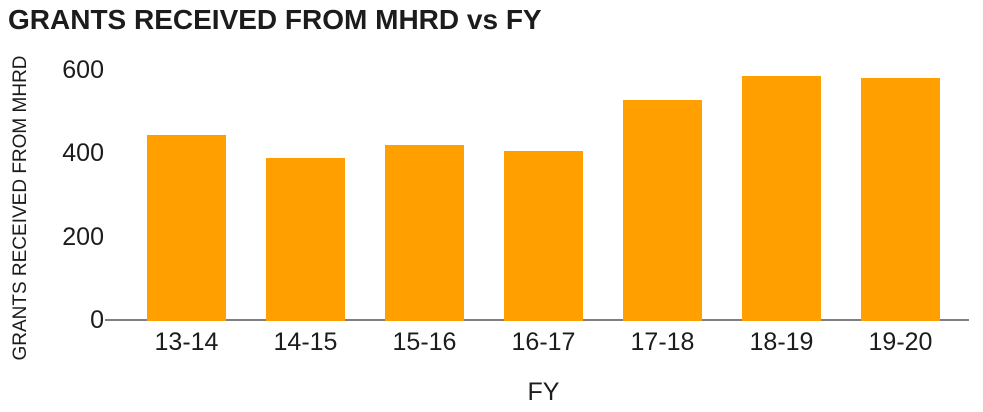 The width and height of the screenshot is (983, 412). What do you see at coordinates (900, 342) in the screenshot?
I see `x-tick-label: 19-20` at bounding box center [900, 342].